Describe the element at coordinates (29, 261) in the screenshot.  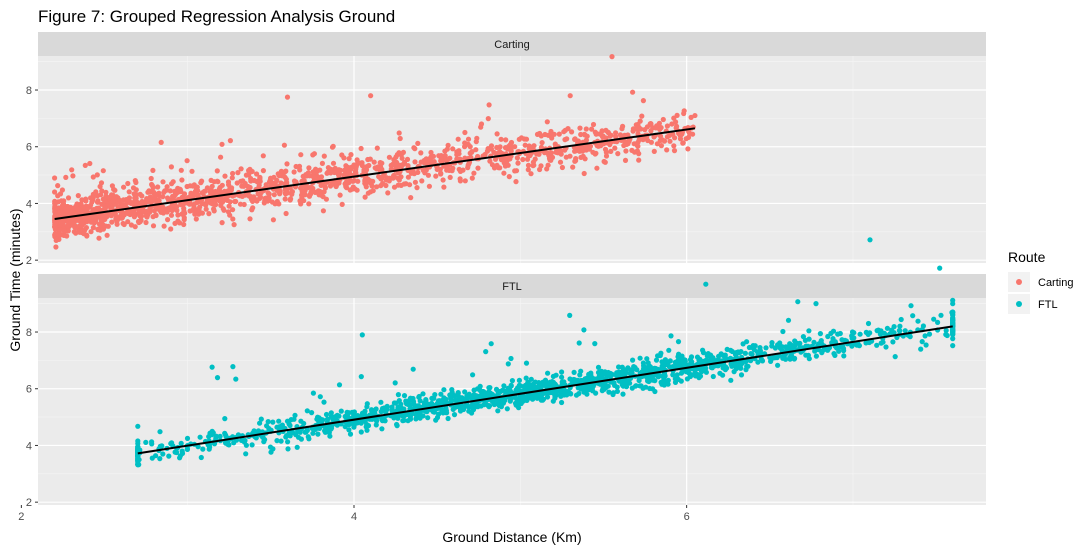
I see `y-tick-label: 2` at that location.